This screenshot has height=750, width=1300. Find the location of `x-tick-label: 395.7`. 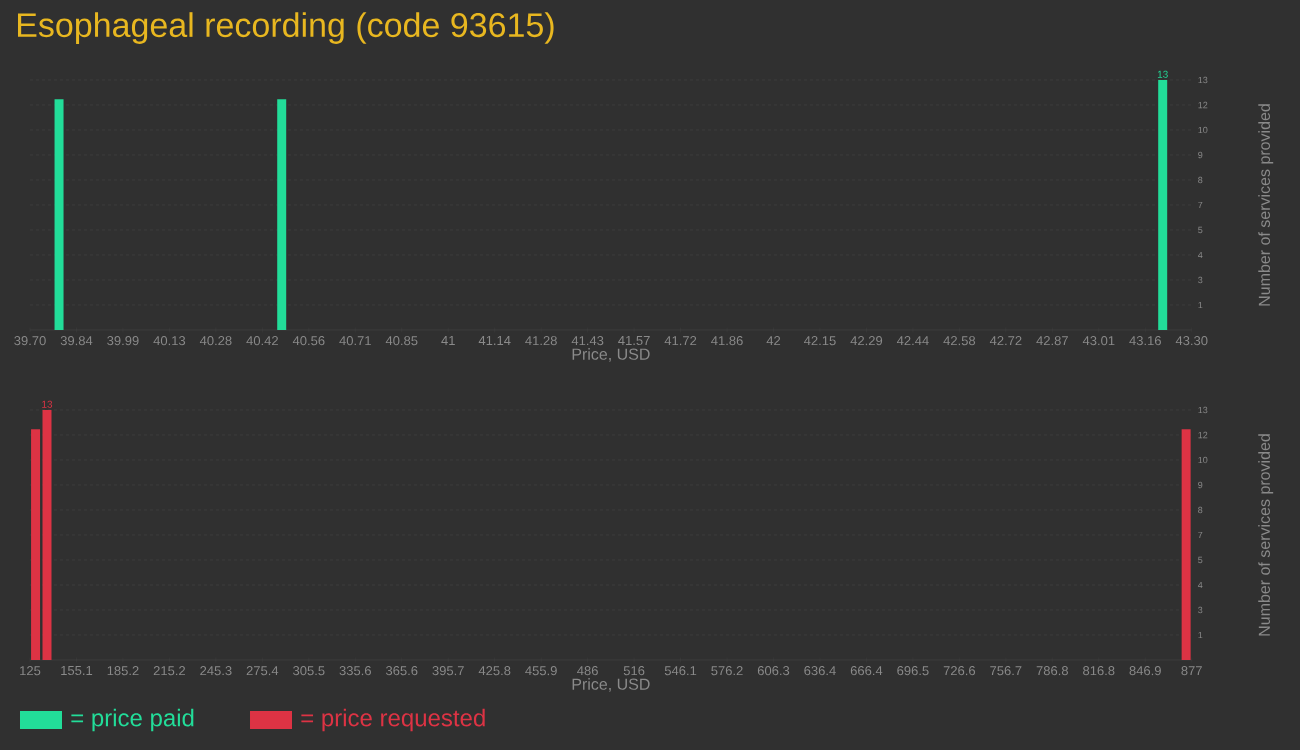

x-tick-label: 395.7 is located at coordinates (448, 671).